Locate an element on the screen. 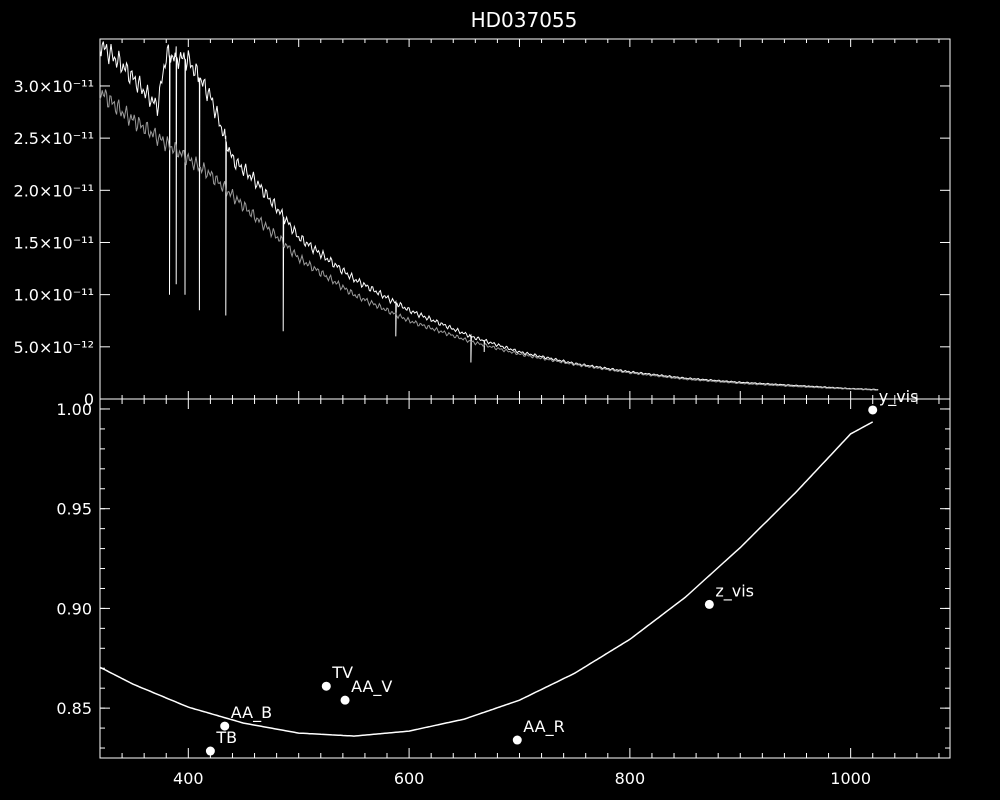  x-tick-label: 800 is located at coordinates (630, 778).